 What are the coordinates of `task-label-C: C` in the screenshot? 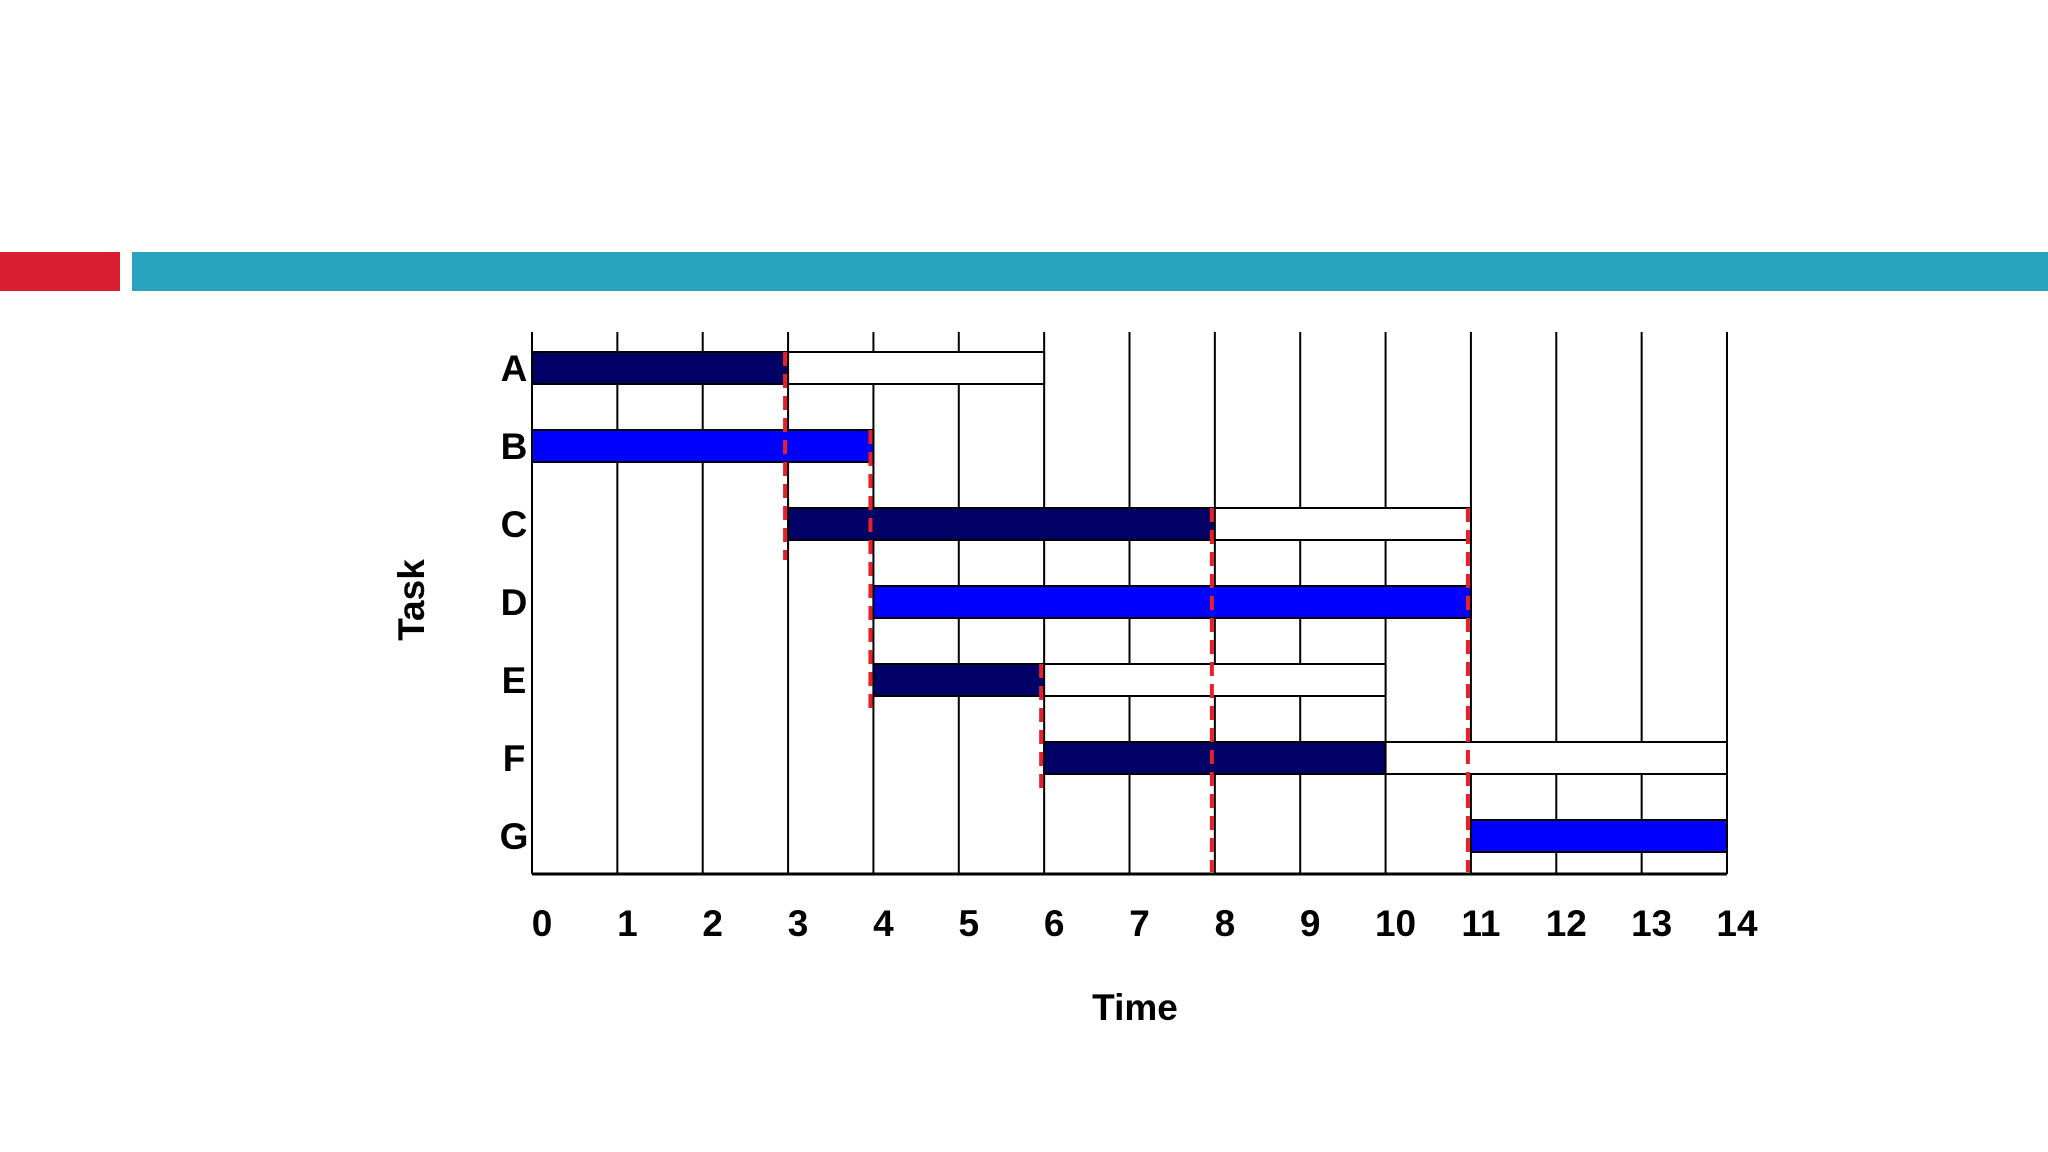 It's located at (514, 524).